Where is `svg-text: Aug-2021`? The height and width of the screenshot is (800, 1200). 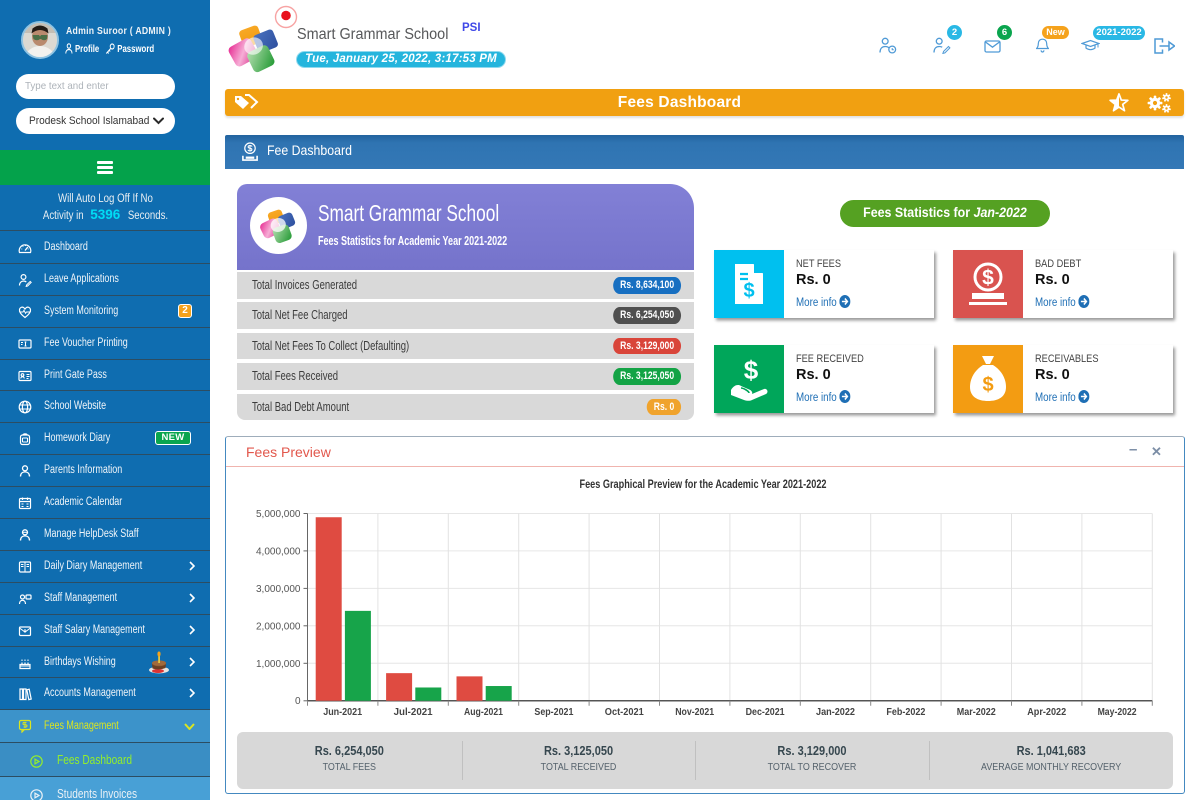 svg-text: Aug-2021 is located at coordinates (483, 712).